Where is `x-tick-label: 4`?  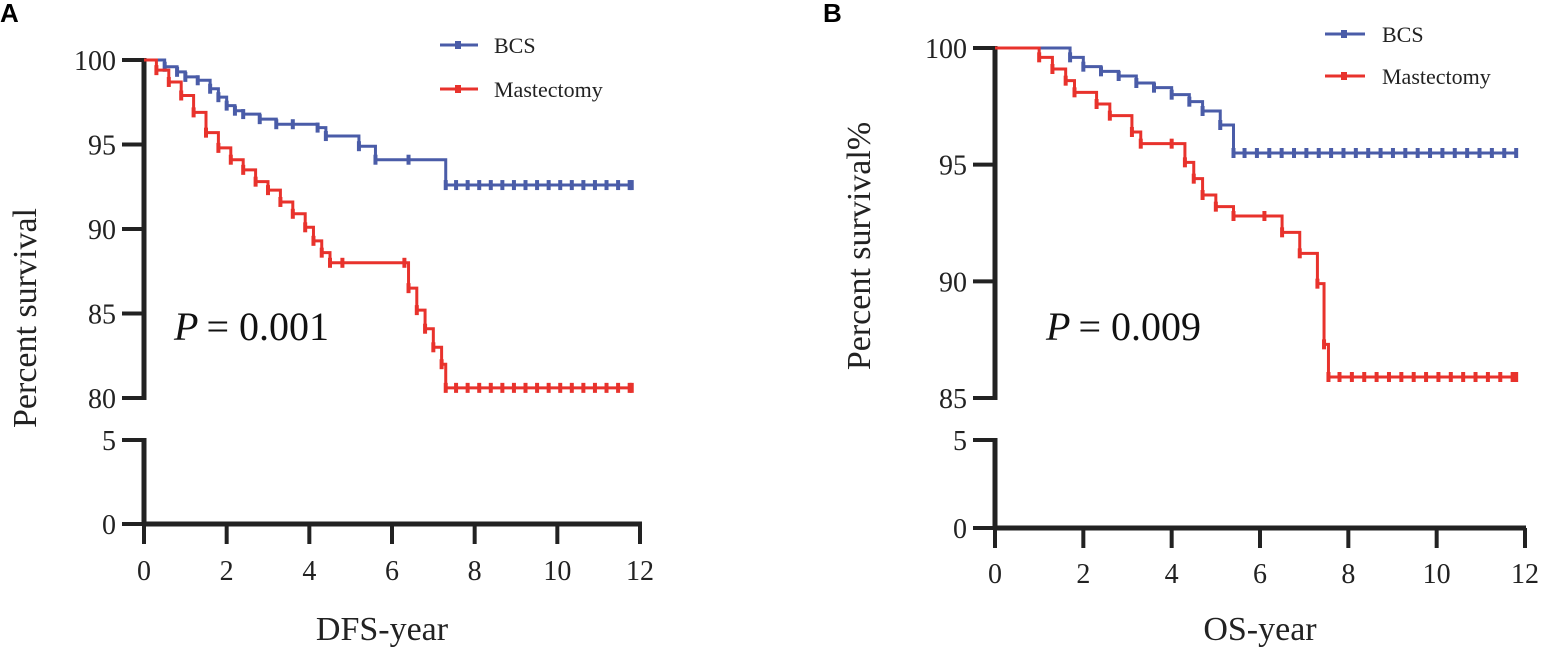 x-tick-label: 4 is located at coordinates (1172, 574).